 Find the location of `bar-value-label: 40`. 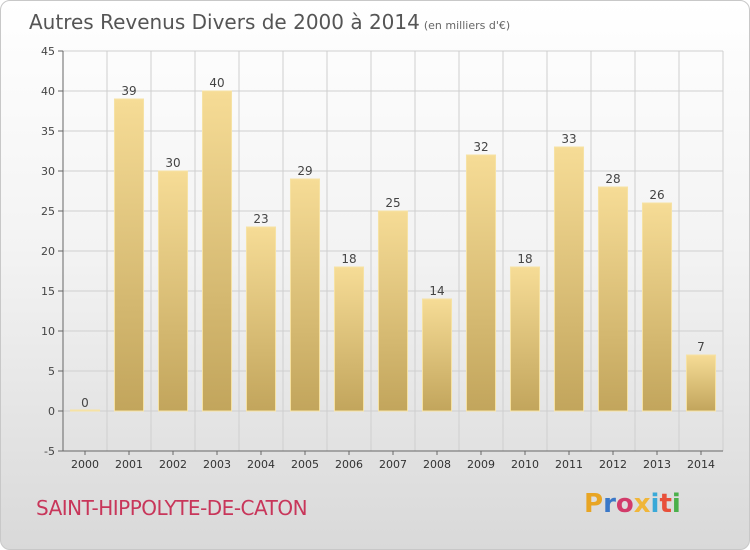

bar-value-label: 40 is located at coordinates (216, 83).